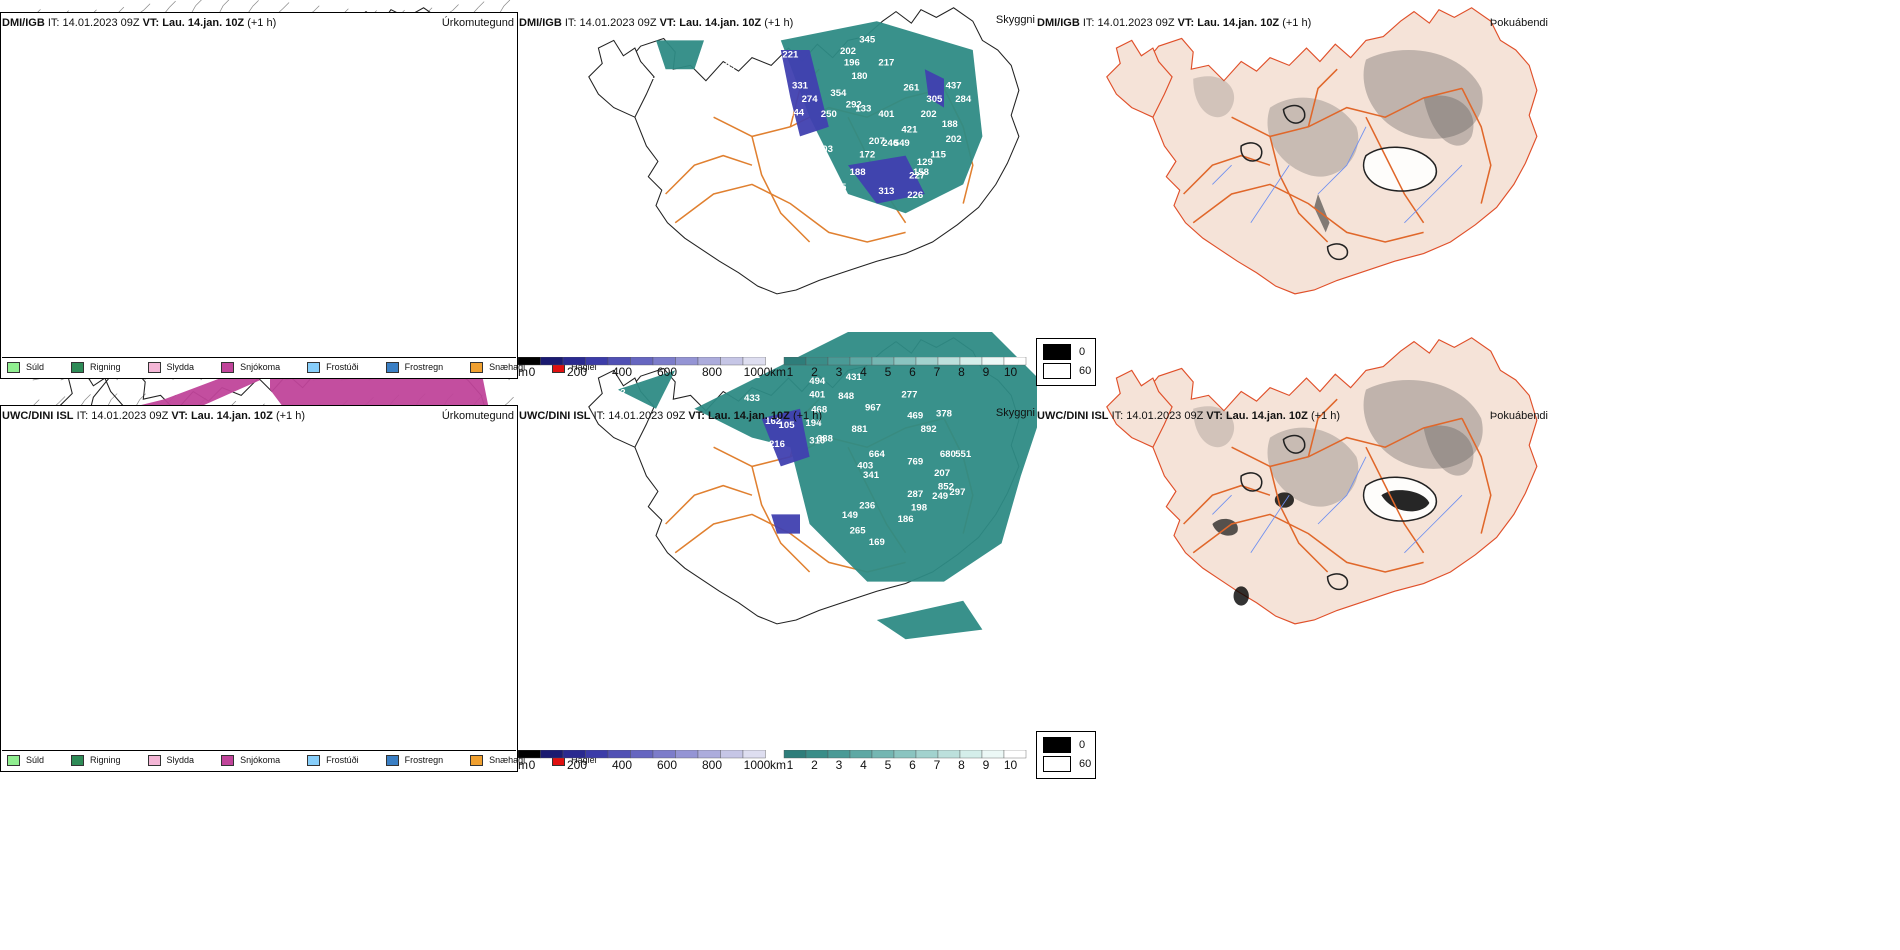 This screenshot has width=1900, height=950. Describe the element at coordinates (850, 515) in the screenshot. I see `visibility-value-label: 149` at that location.